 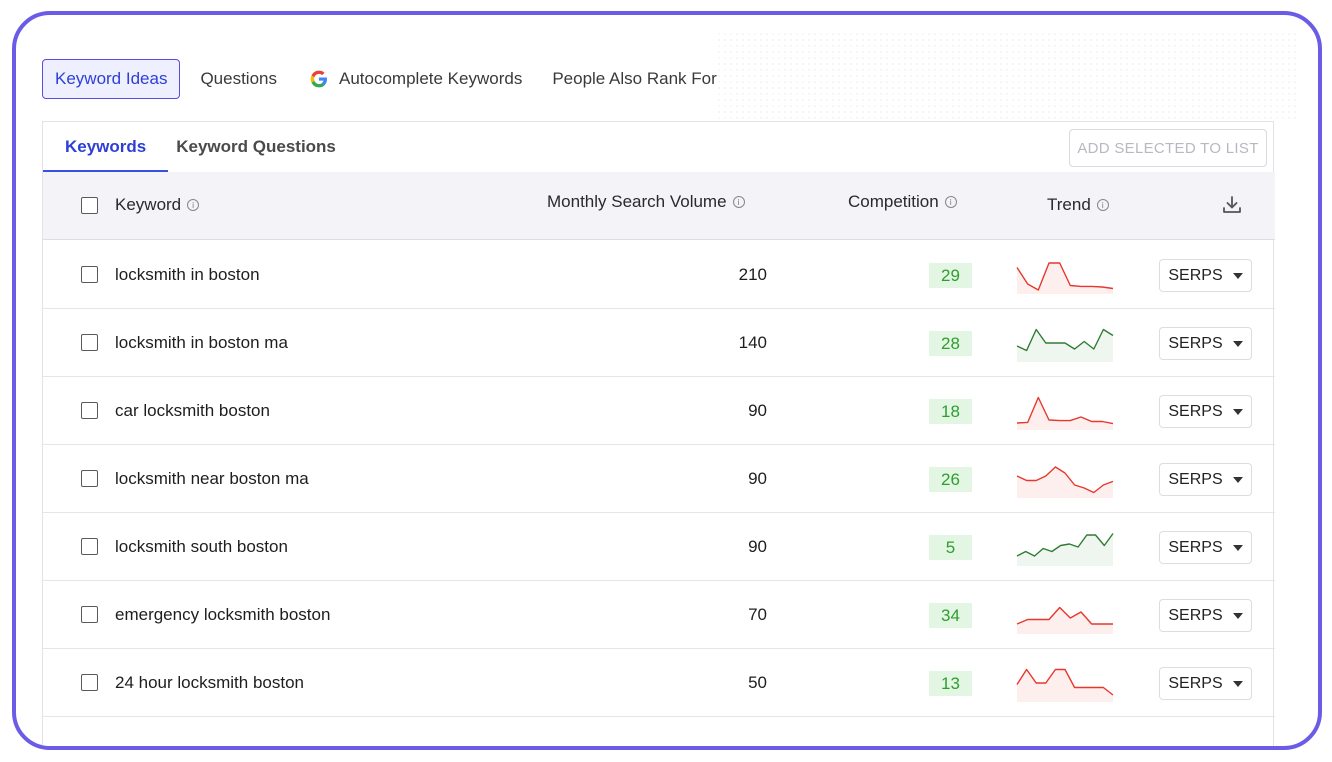 I want to click on keyword-cell: locksmith in boston, so click(x=187, y=274).